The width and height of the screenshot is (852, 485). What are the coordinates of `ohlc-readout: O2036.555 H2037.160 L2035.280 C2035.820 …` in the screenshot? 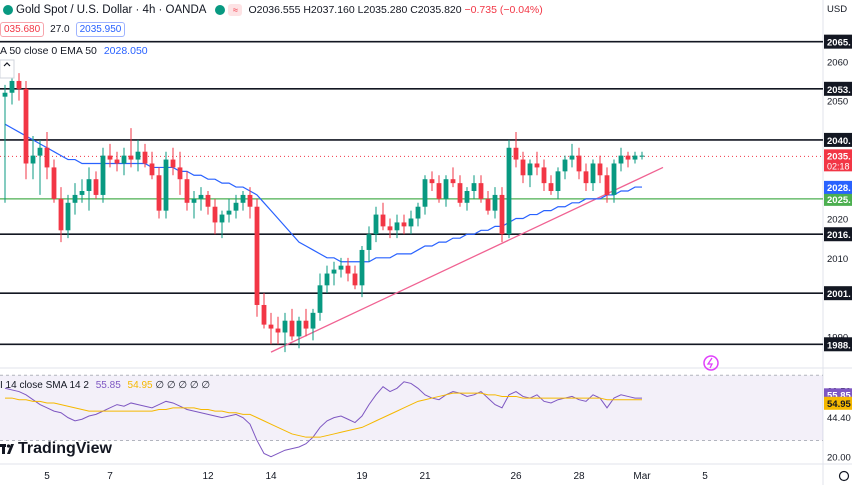 It's located at (395, 10).